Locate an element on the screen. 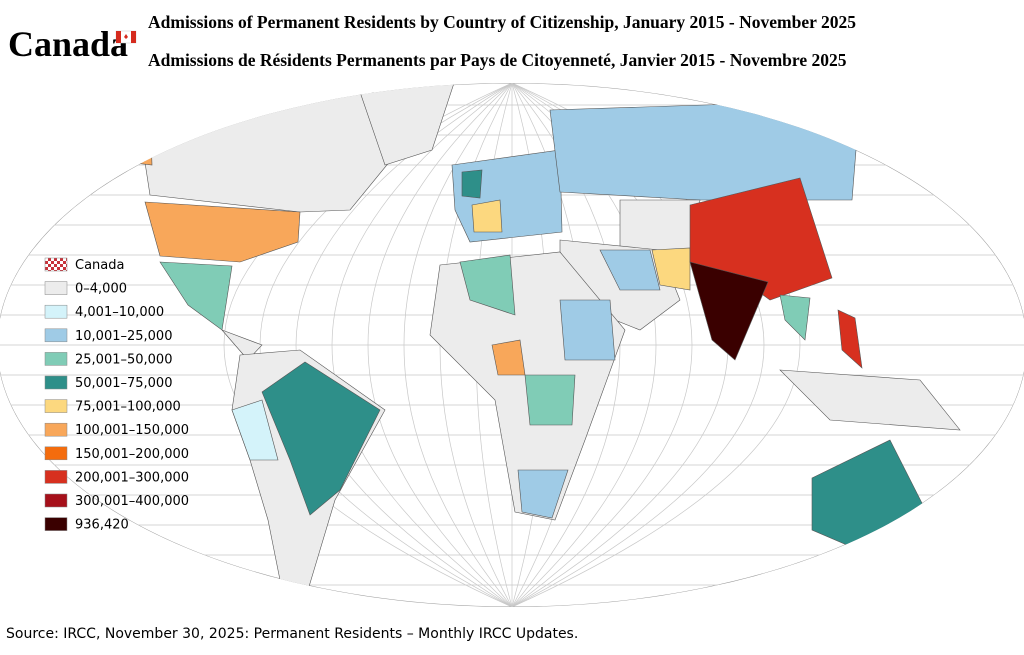 The width and height of the screenshot is (1024, 655). legend-label: 300,001–400,000 is located at coordinates (132, 501).